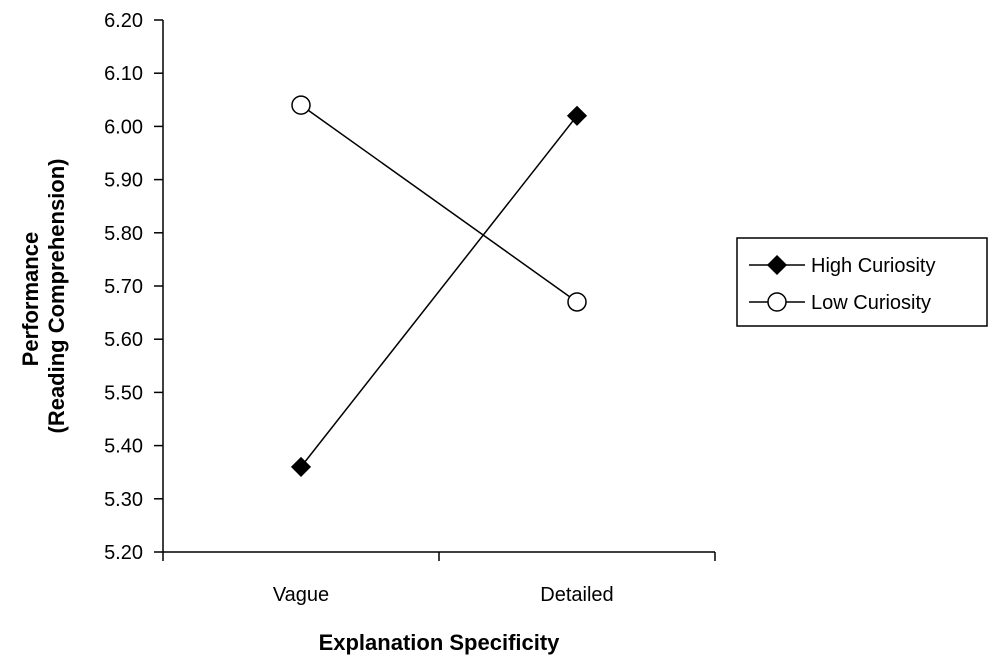 Image resolution: width=993 pixels, height=671 pixels. Describe the element at coordinates (123, 74) in the screenshot. I see `y-tick-label: 6.10` at that location.